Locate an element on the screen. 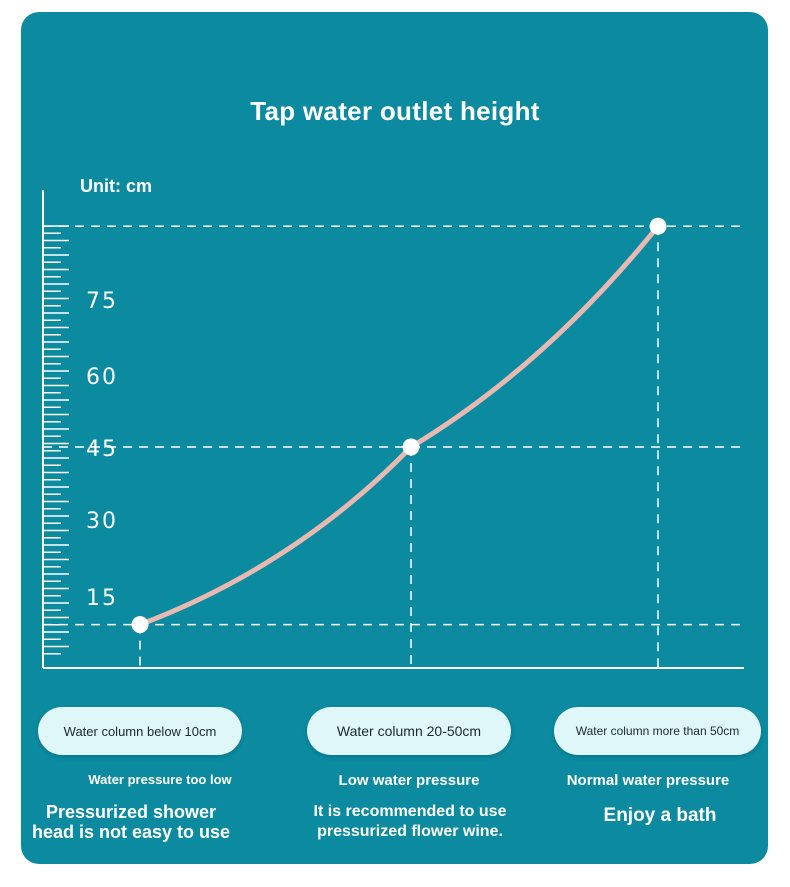 The height and width of the screenshot is (887, 790). status-low-pressure: Low water pressure is located at coordinates (409, 780).